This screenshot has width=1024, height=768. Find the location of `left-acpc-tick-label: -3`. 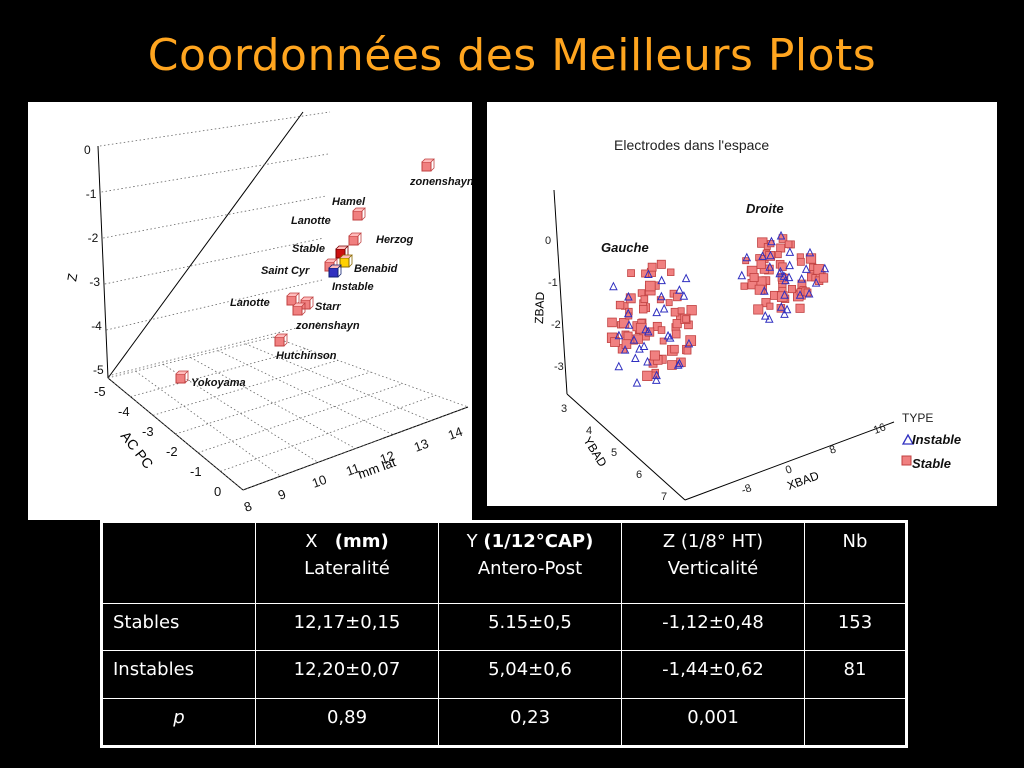

left-acpc-tick-label: -3 is located at coordinates (148, 431).